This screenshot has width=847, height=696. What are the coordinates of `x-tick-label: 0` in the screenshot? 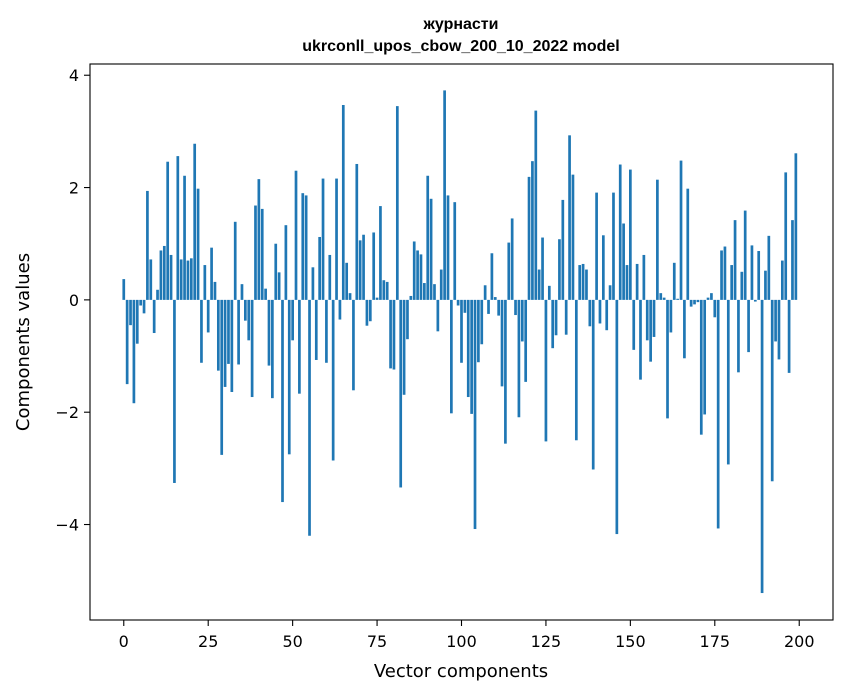 It's located at (124, 641).